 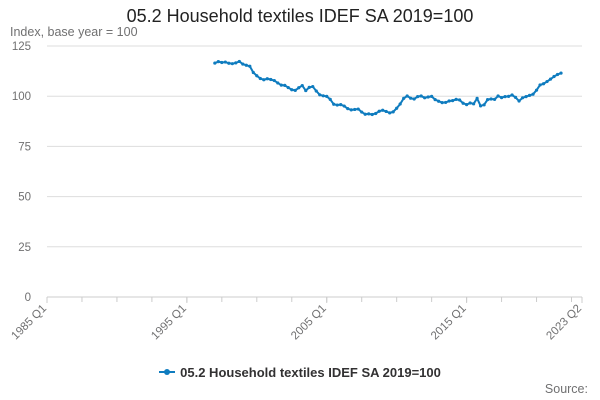 What do you see at coordinates (449, 323) in the screenshot?
I see `x-tick-label: 2015 Q1` at bounding box center [449, 323].